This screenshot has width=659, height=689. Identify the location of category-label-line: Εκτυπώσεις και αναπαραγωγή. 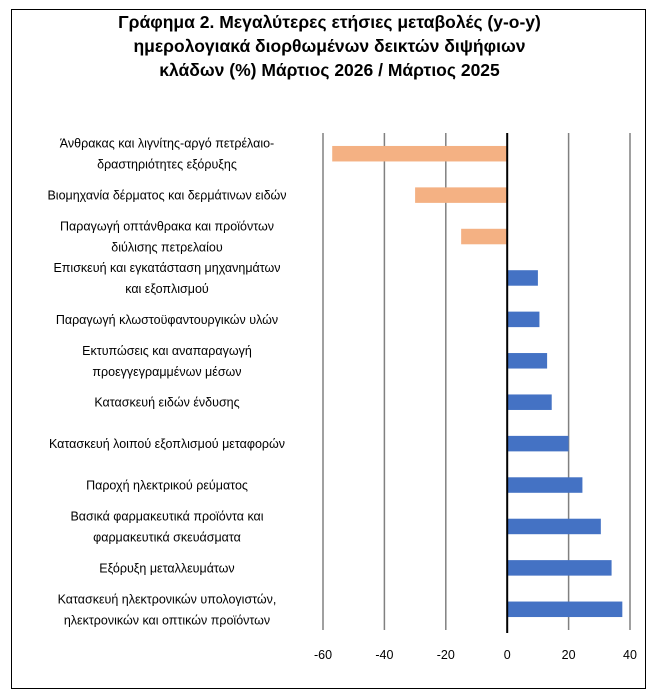
(167, 351).